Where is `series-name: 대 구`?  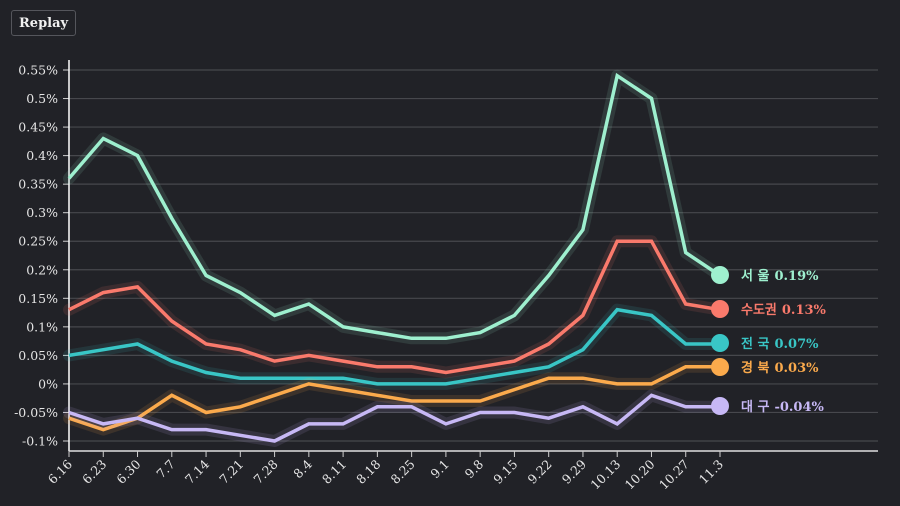 series-name: 대 구 is located at coordinates (755, 407).